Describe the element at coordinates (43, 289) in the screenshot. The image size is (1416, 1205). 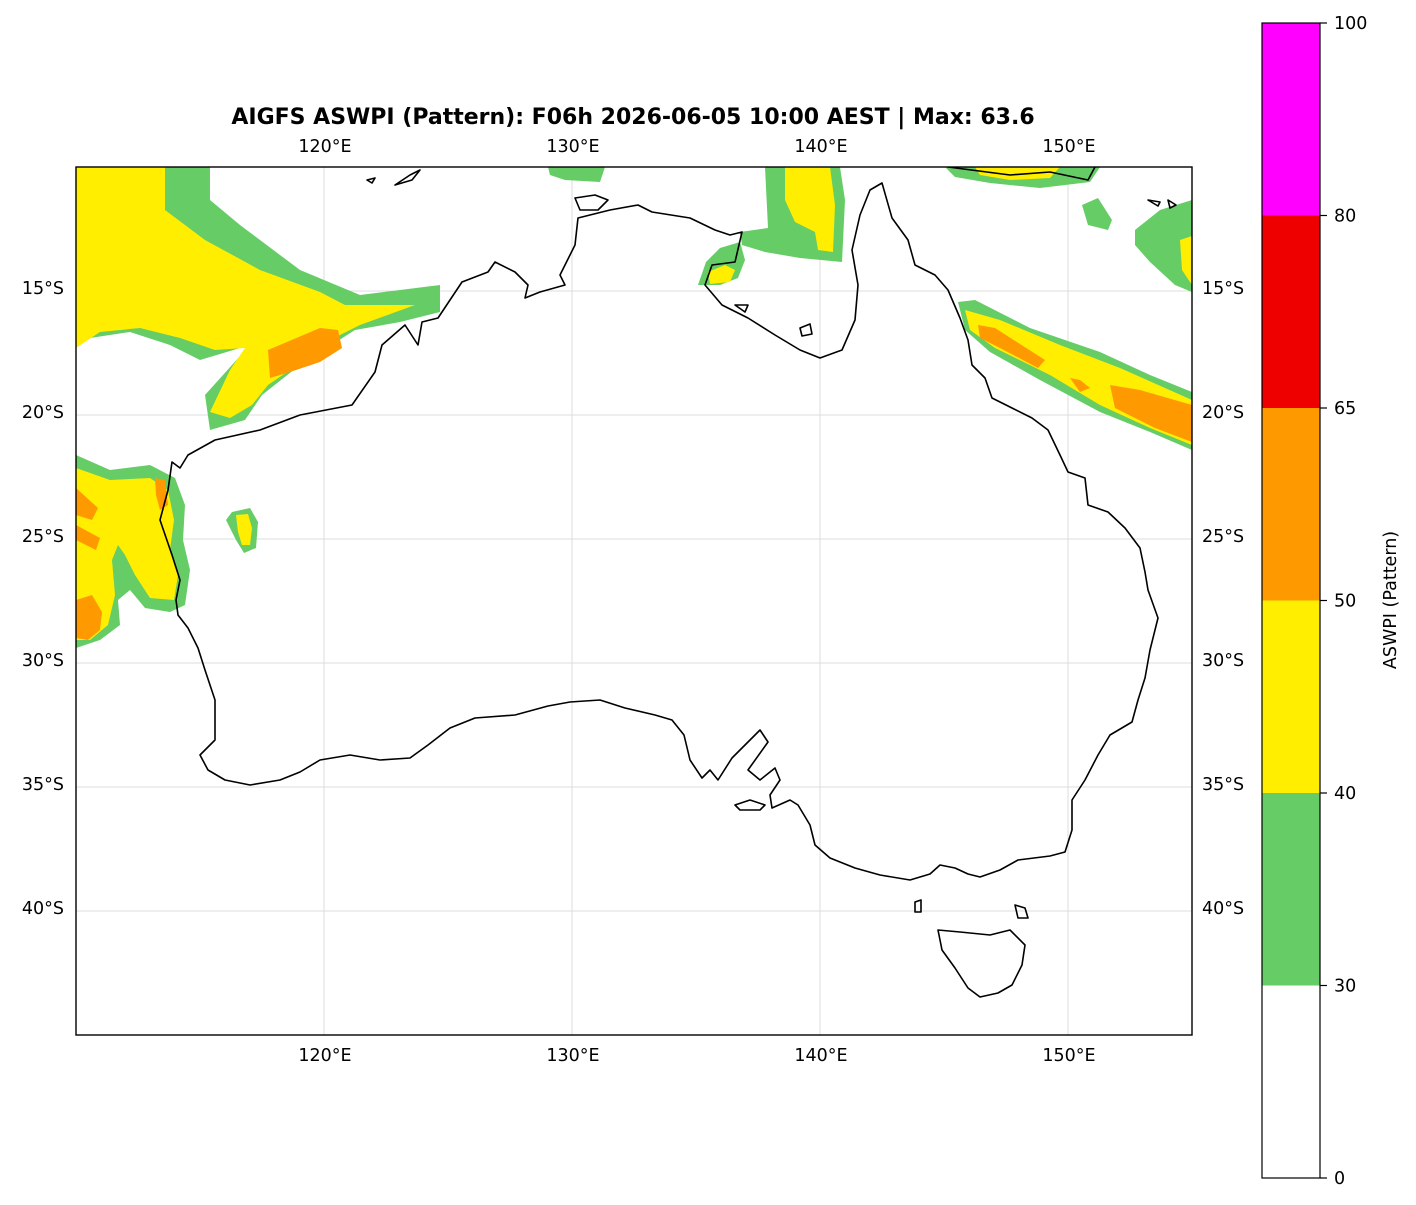
I see `lat-tick-label-left: 15°S` at that location.